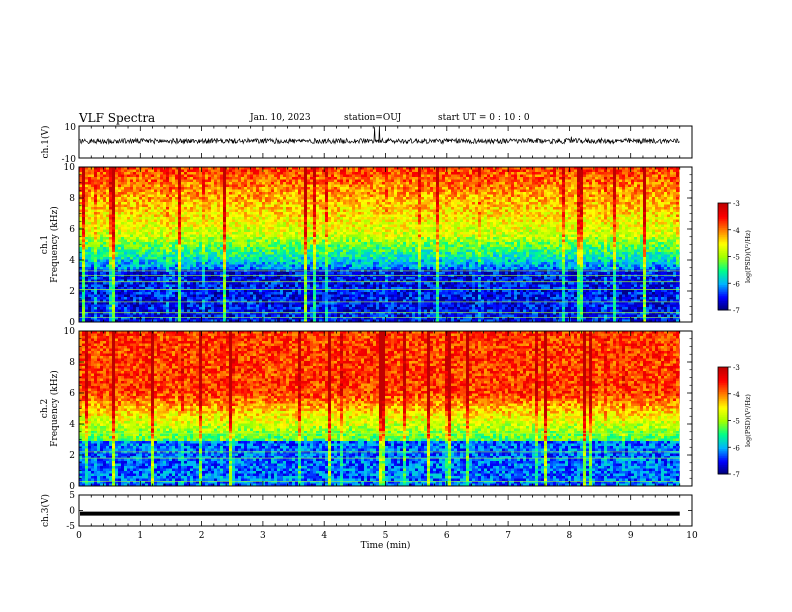 This screenshot has width=792, height=612. Describe the element at coordinates (379, 135) in the screenshot. I see `ch1-waveform-trace` at that location.